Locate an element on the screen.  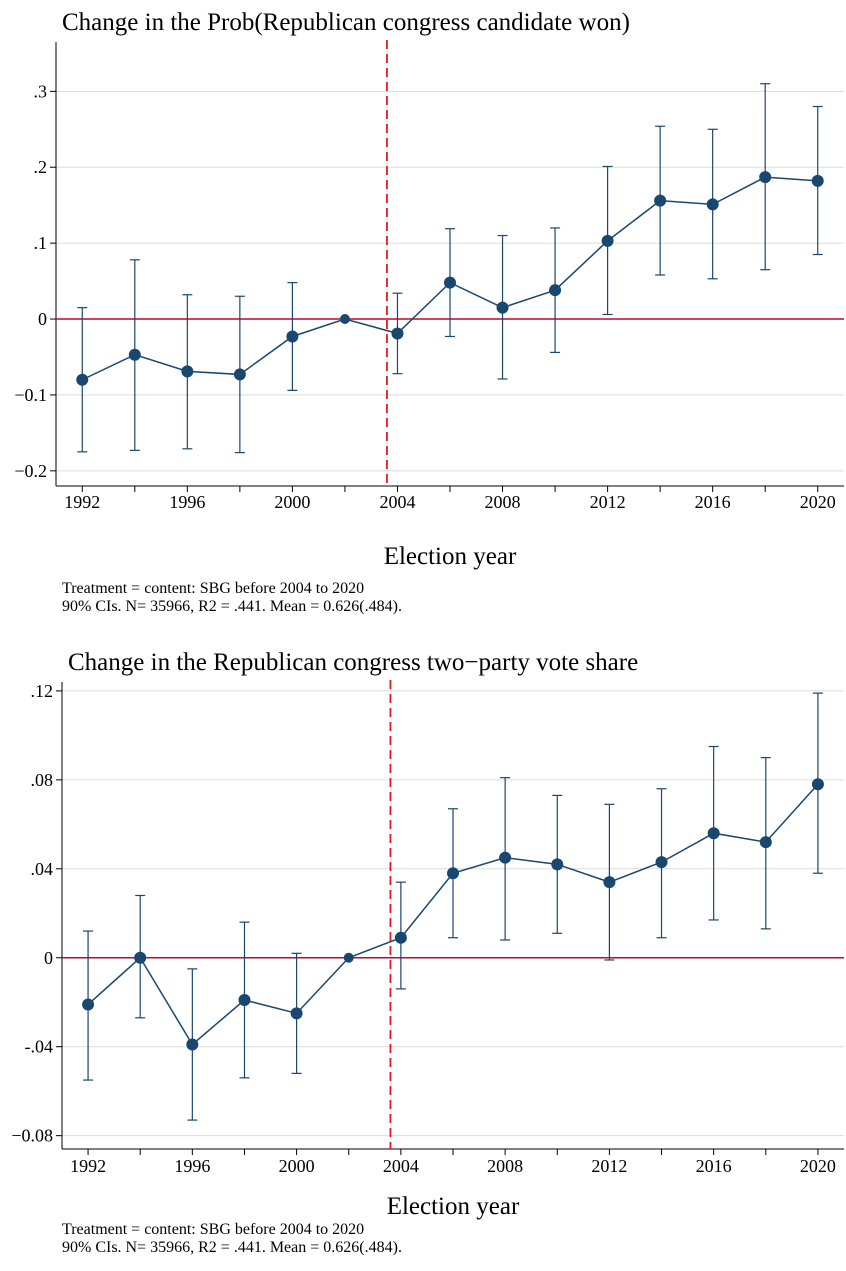
y-tick-label: −0.1 is located at coordinates (30, 395).